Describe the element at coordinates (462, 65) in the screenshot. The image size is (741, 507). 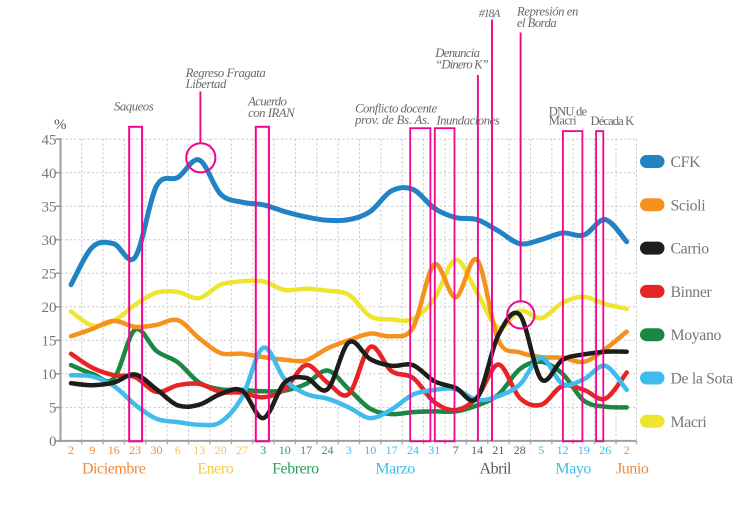
I see `svg-text: “Dinero K”` at that location.